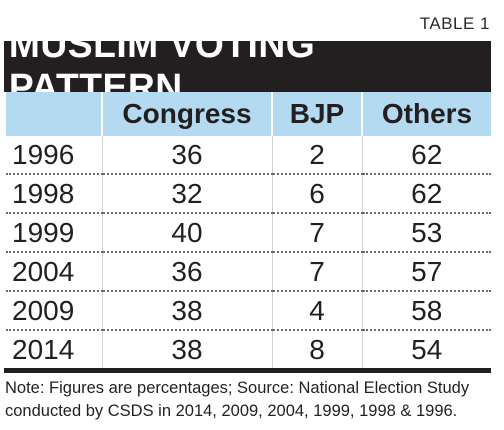  I want to click on cell-others: 54, so click(427, 349).